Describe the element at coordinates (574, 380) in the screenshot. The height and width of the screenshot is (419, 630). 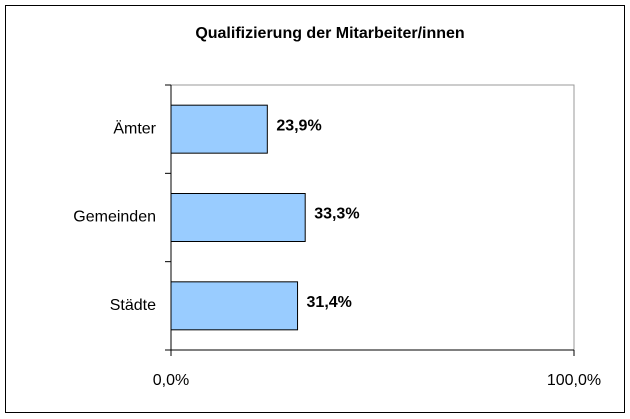
I see `x-tick-label: 100,0%` at that location.